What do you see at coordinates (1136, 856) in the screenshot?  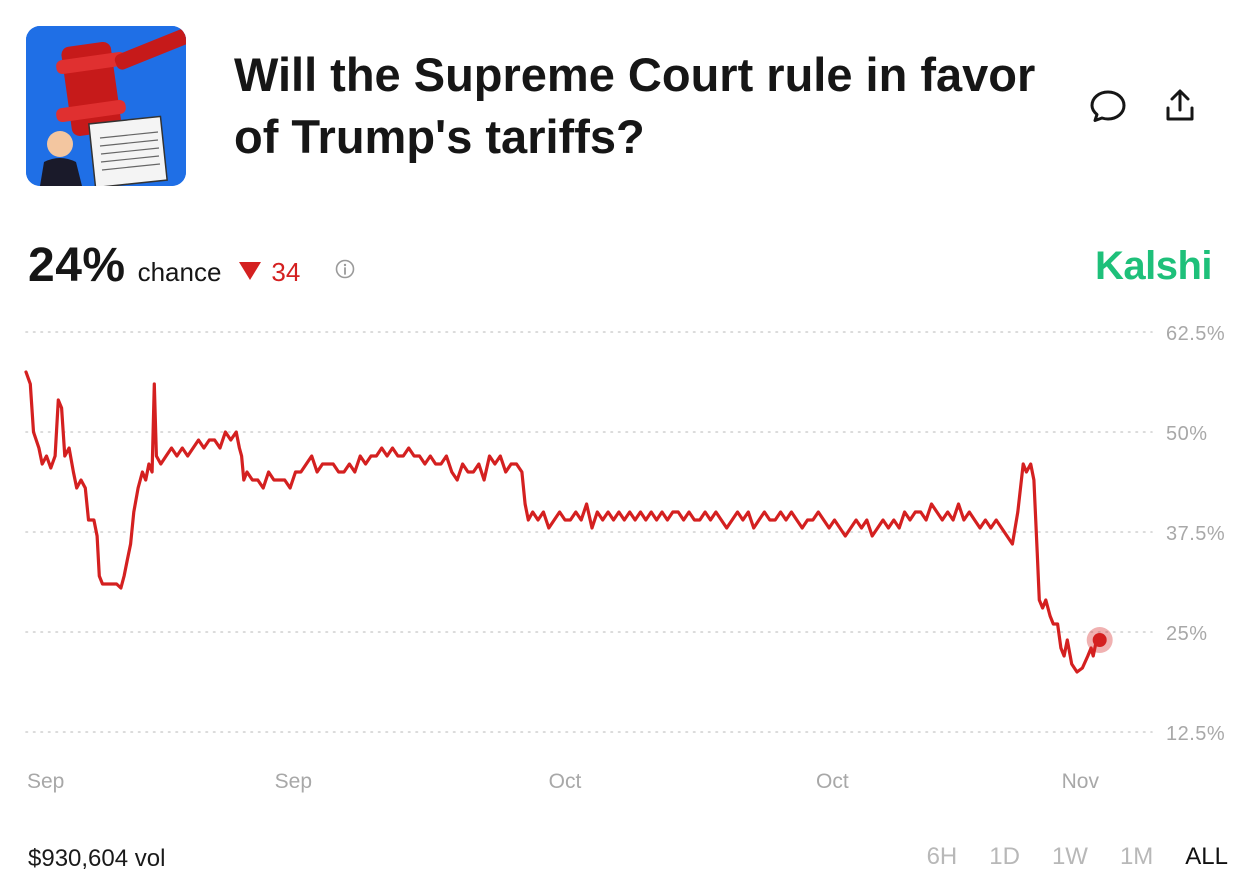 I see `range-1m: 1M` at bounding box center [1136, 856].